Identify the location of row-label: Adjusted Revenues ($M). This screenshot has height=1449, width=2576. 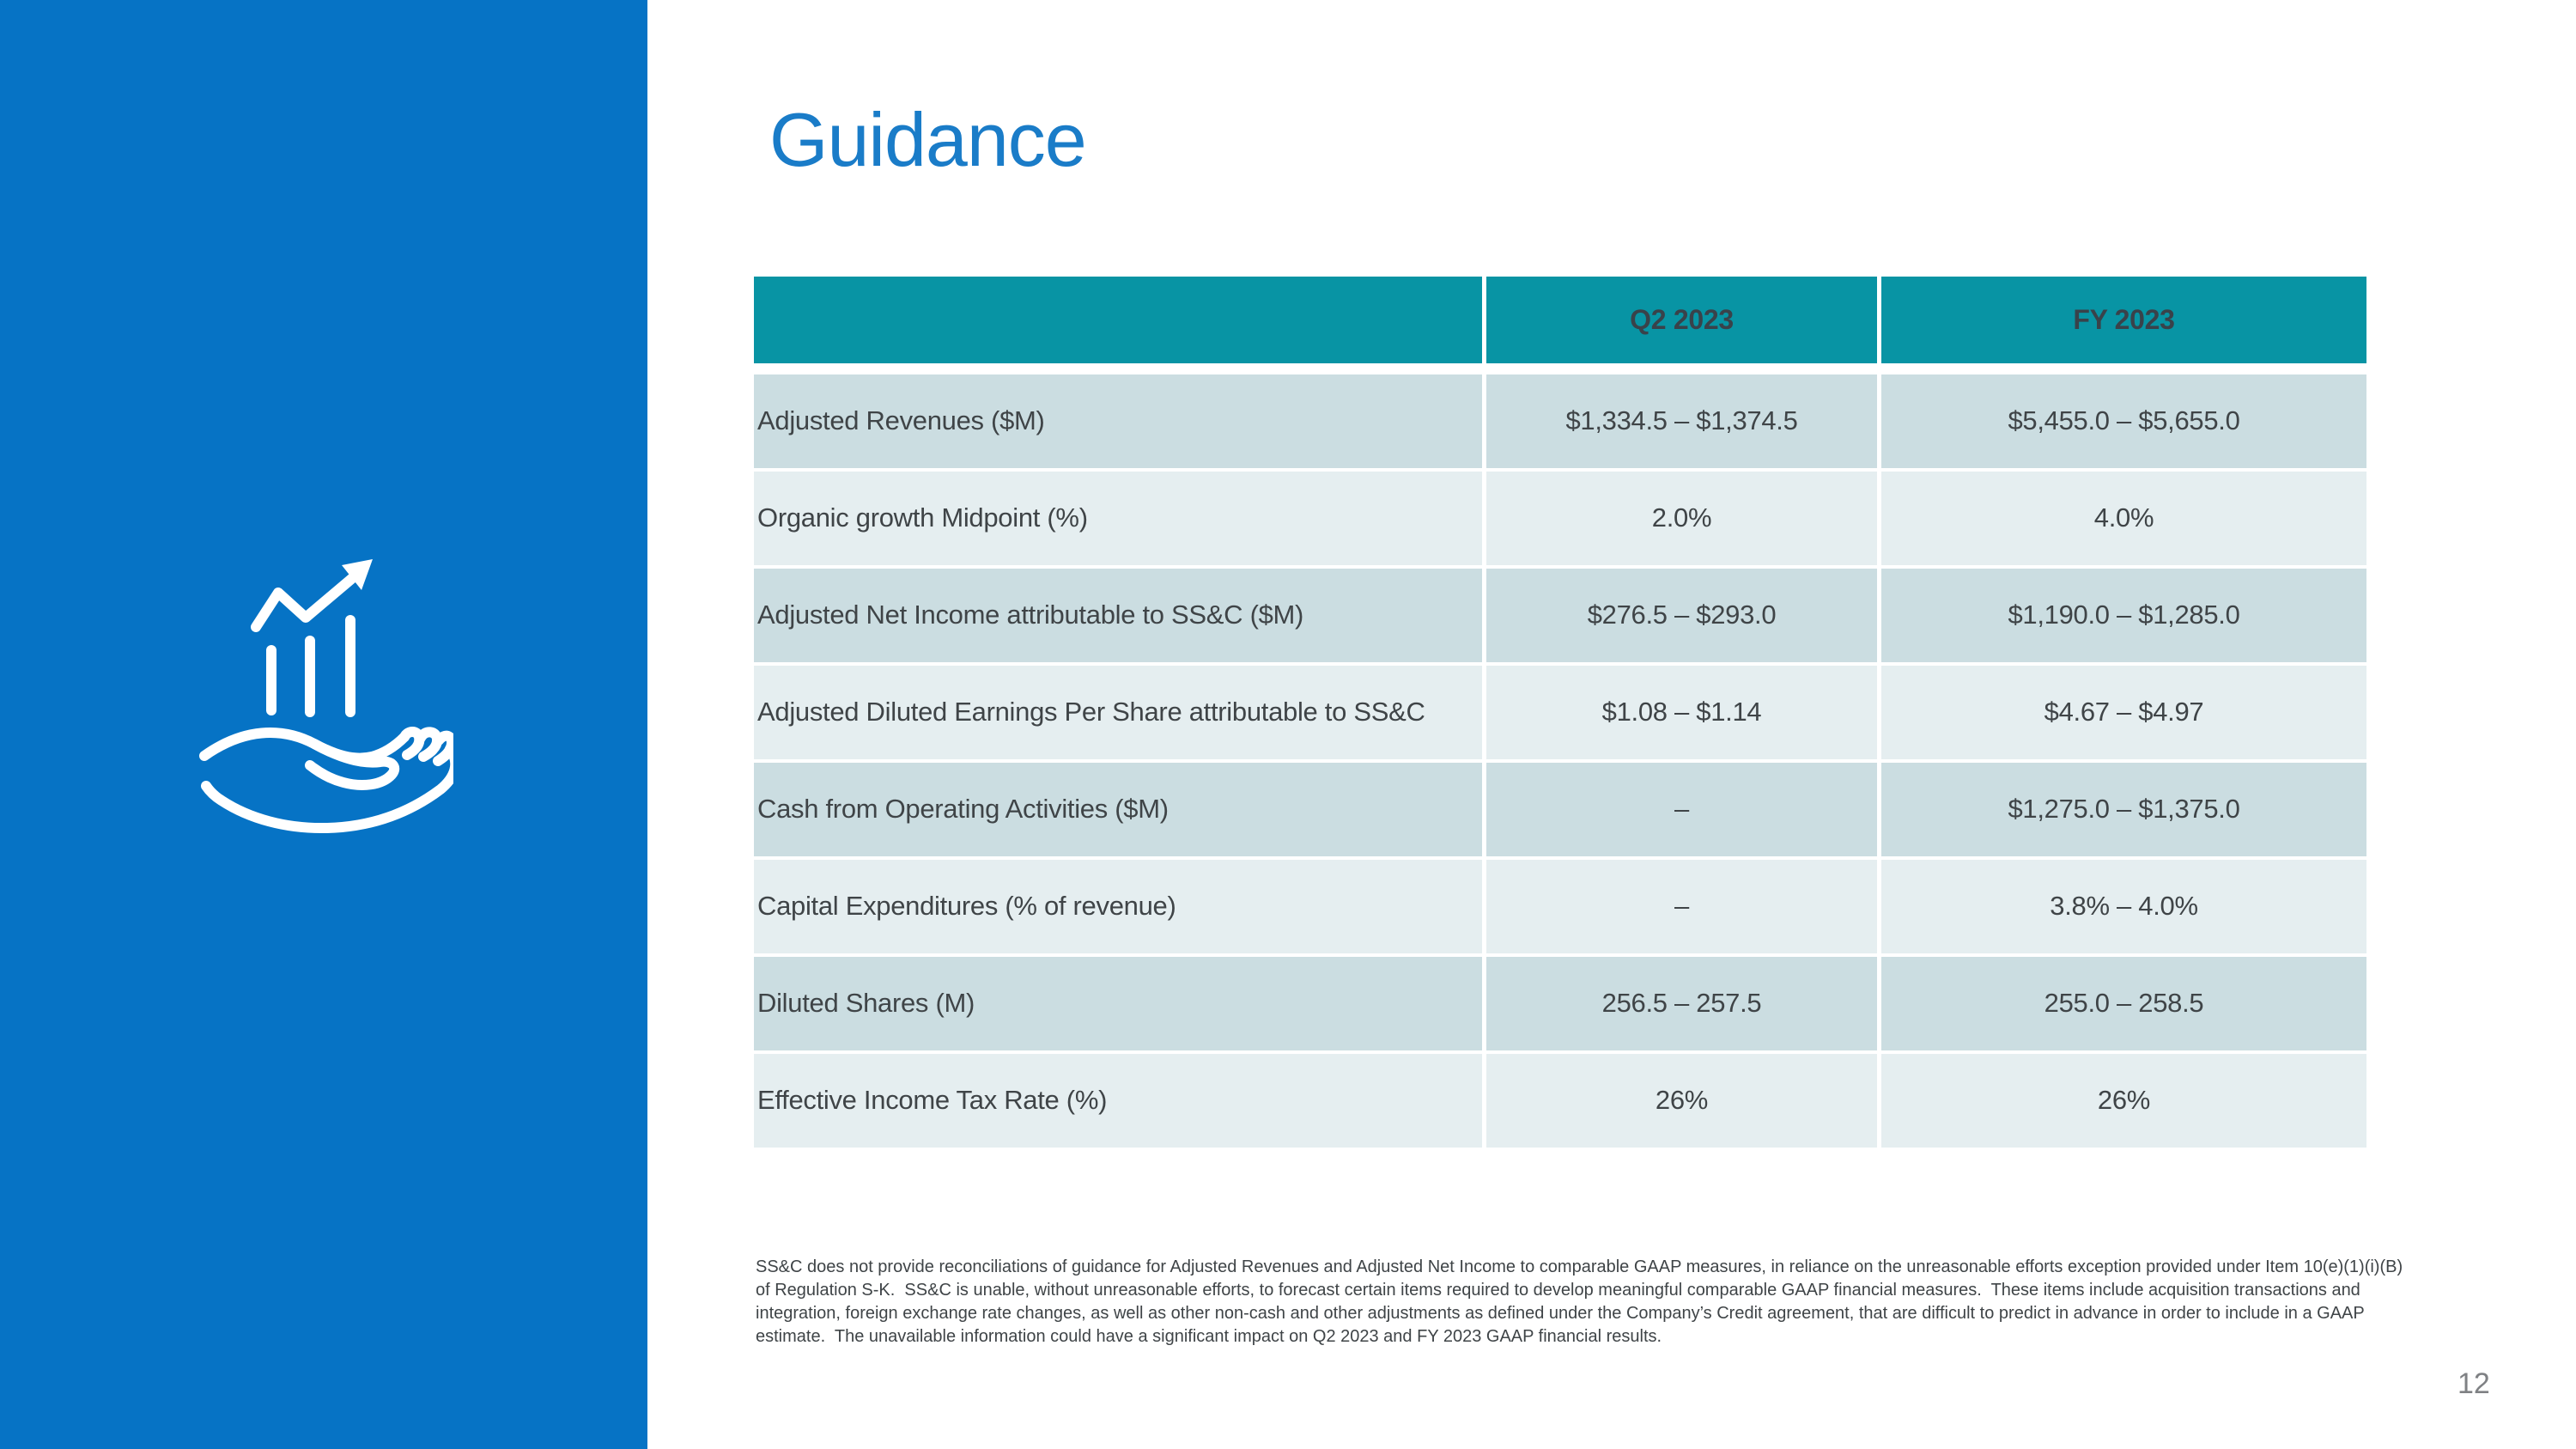
(1118, 421).